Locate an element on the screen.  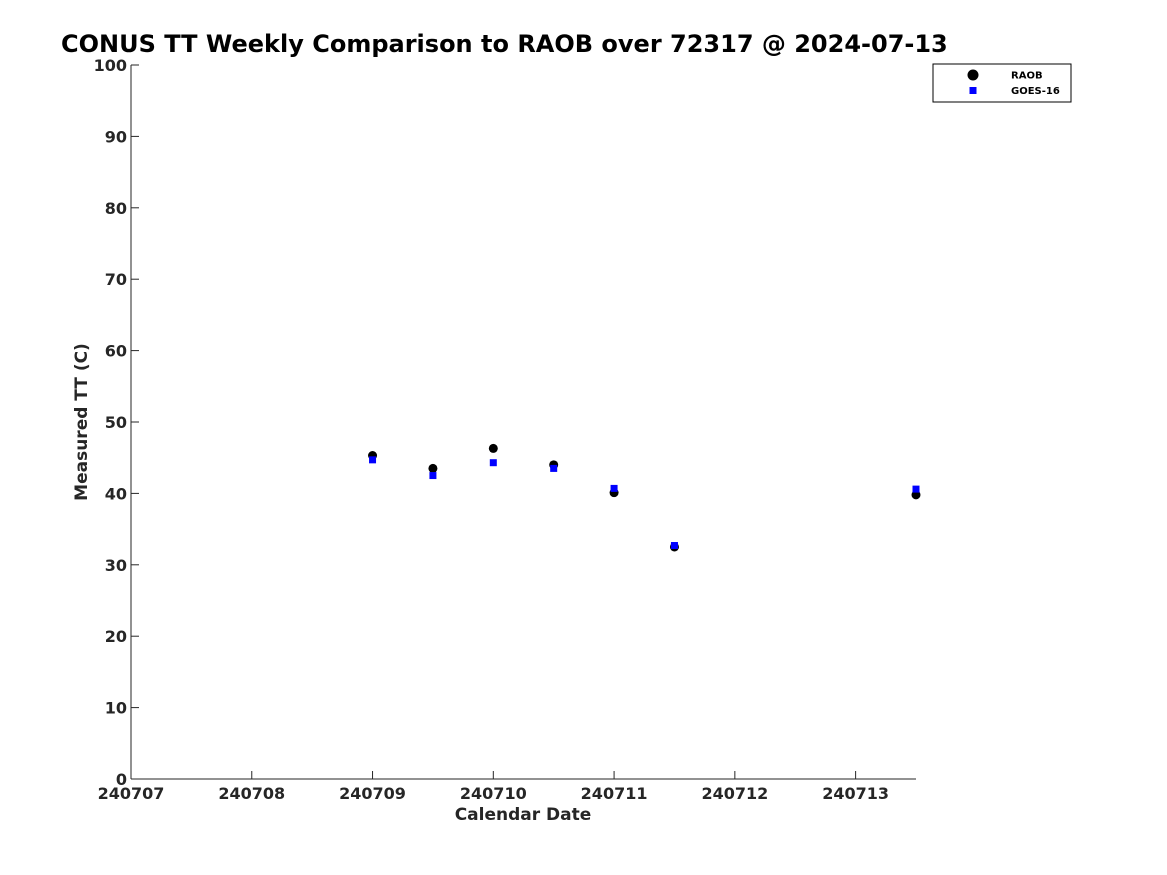
legend-marker-goes16 is located at coordinates (973, 90).